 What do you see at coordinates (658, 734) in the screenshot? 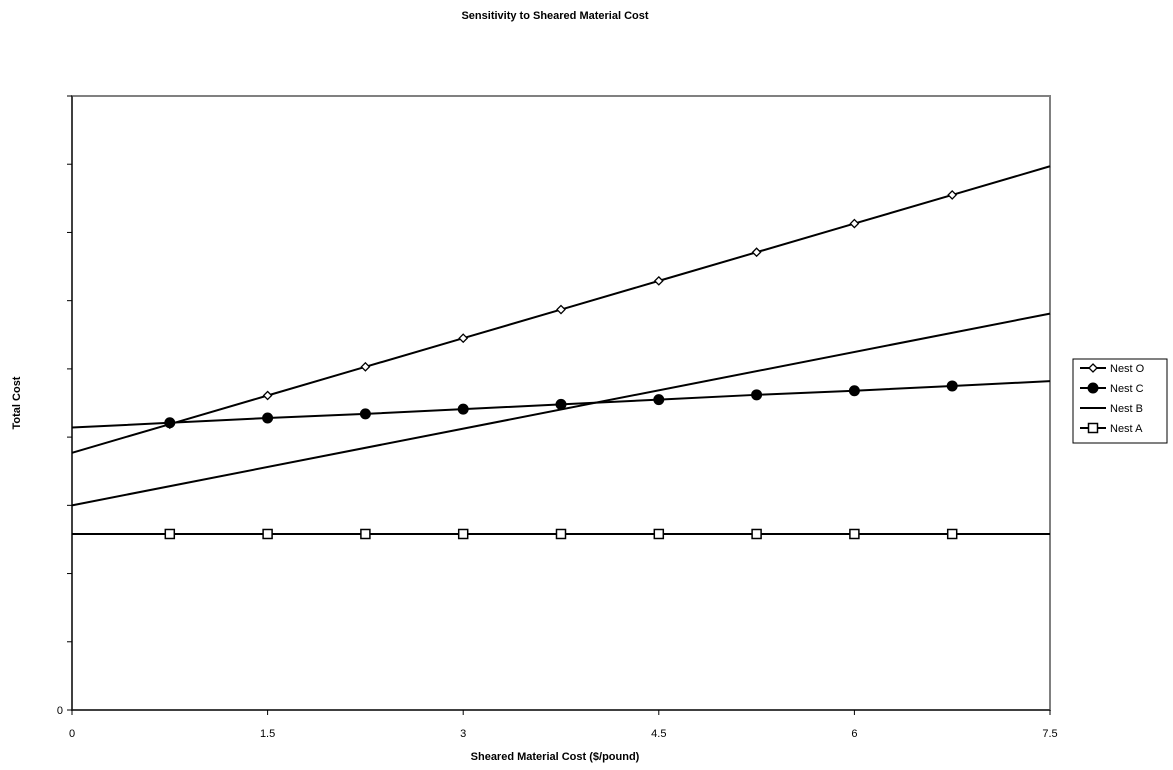
I see `x-tick-label: 4.5` at bounding box center [658, 734].